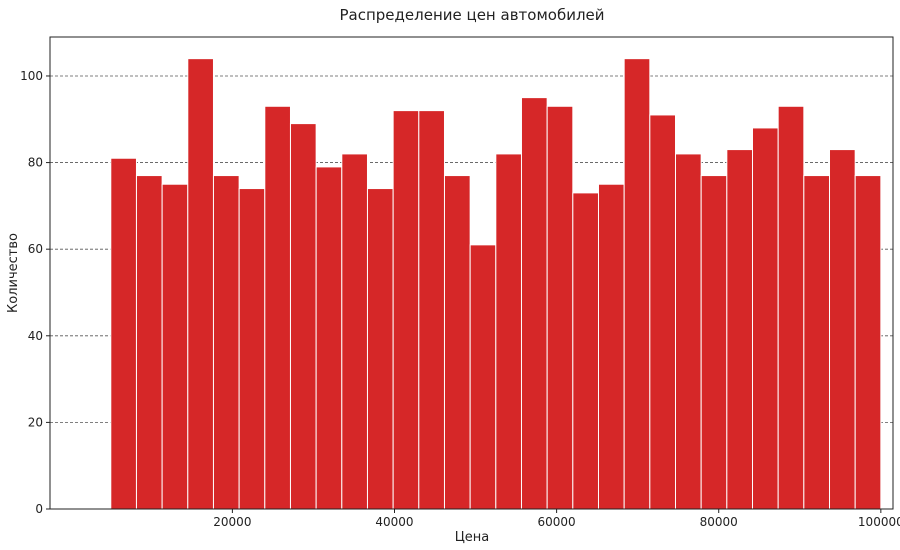 Image resolution: width=900 pixels, height=550 pixels. What do you see at coordinates (394, 522) in the screenshot?
I see `x-tick-label: 40000` at bounding box center [394, 522].